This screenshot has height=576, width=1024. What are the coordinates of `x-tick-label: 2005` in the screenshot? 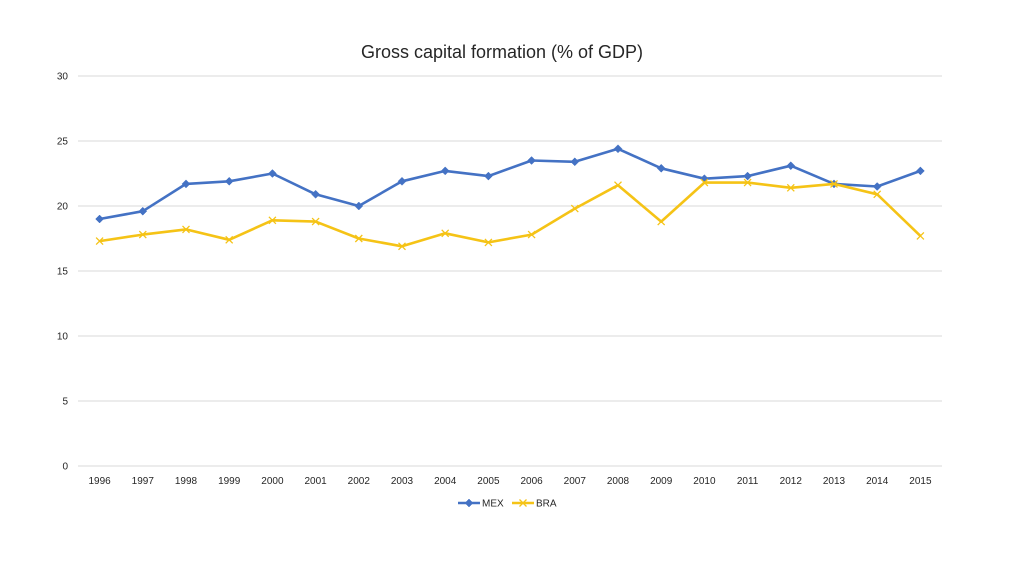 It's located at (488, 481).